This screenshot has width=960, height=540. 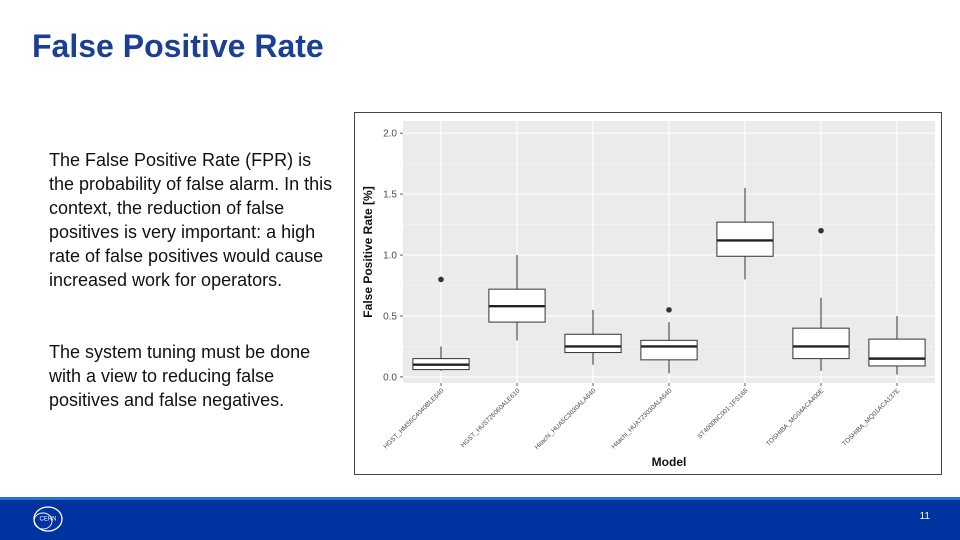 I want to click on x-axis-title: Model, so click(x=669, y=462).